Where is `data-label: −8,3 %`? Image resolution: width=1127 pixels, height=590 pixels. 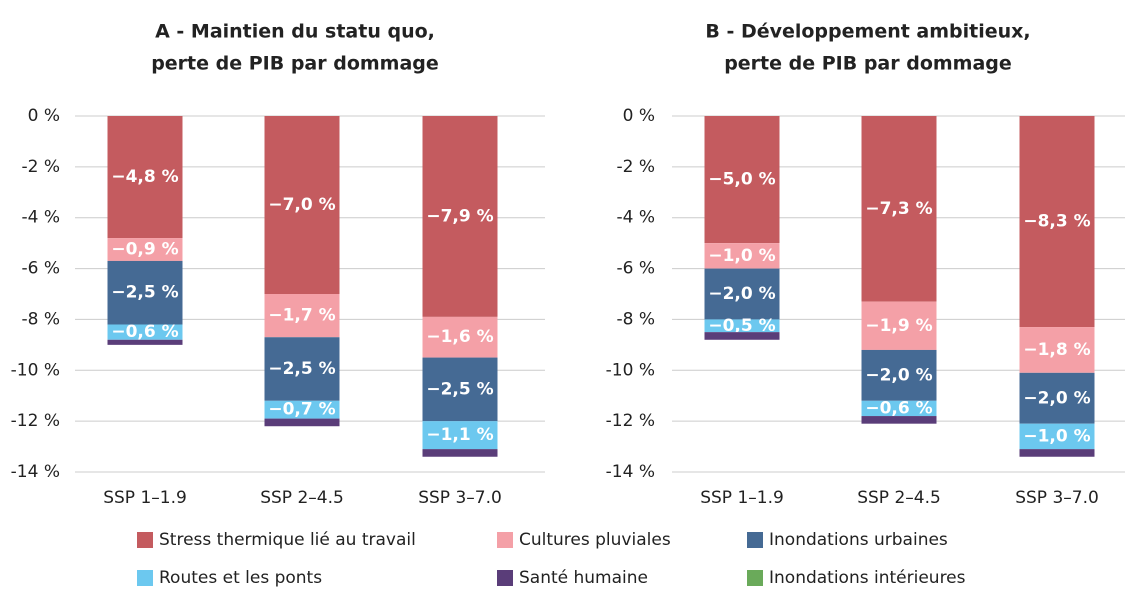 data-label: −8,3 % is located at coordinates (1056, 222).